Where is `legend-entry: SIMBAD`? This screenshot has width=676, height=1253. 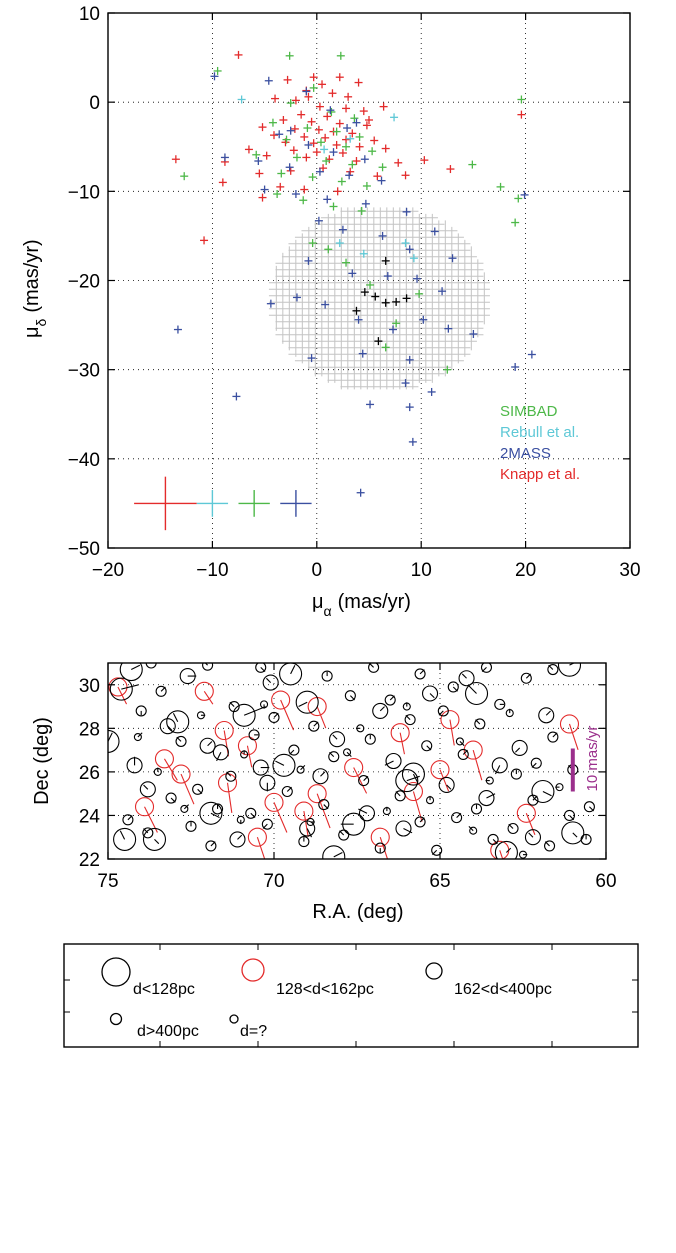
legend-entry: SIMBAD is located at coordinates (529, 411).